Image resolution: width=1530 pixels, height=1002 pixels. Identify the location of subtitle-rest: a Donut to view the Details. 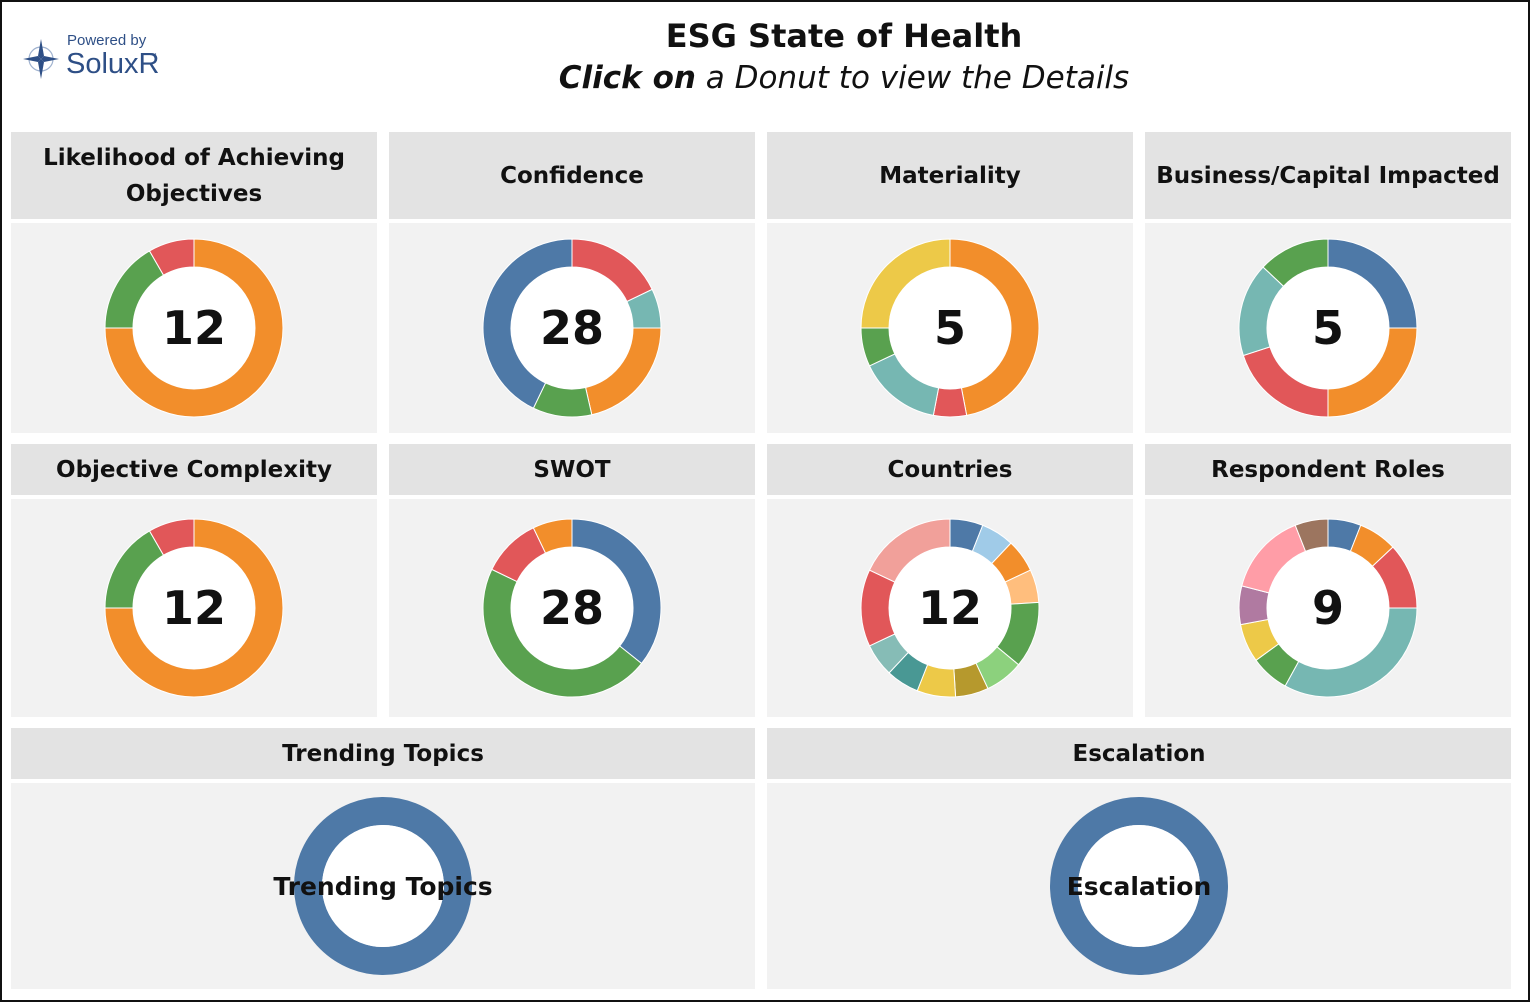
(912, 78).